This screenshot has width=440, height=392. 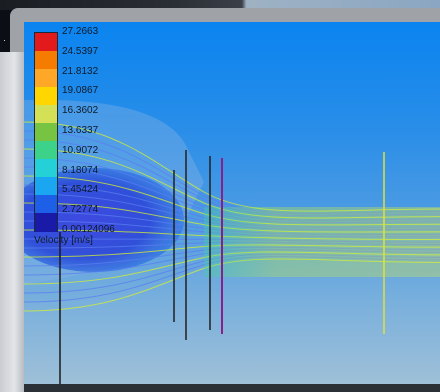 I want to click on jet-core, so click(x=322, y=242).